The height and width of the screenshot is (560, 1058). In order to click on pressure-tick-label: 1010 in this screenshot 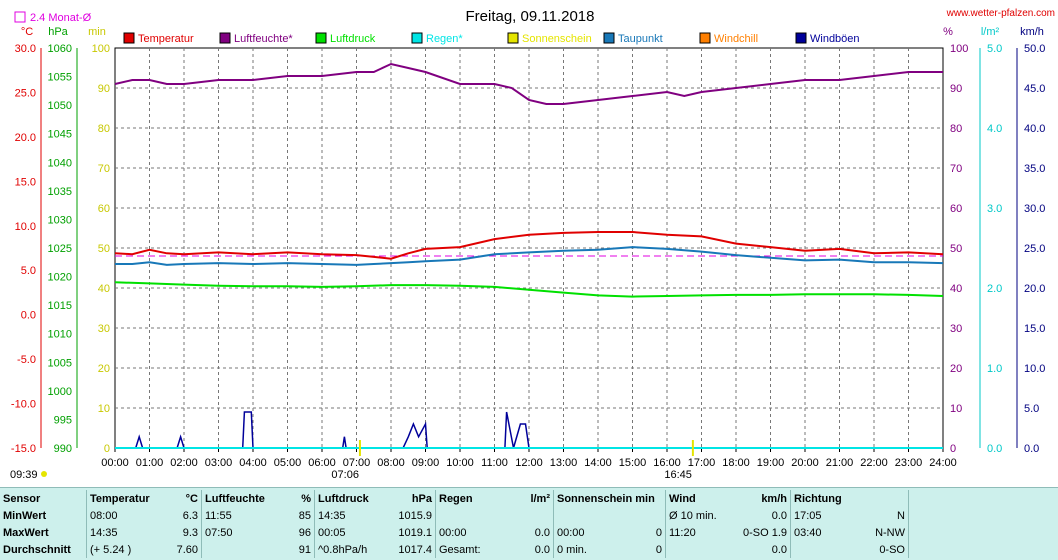, I will do `click(60, 335)`.